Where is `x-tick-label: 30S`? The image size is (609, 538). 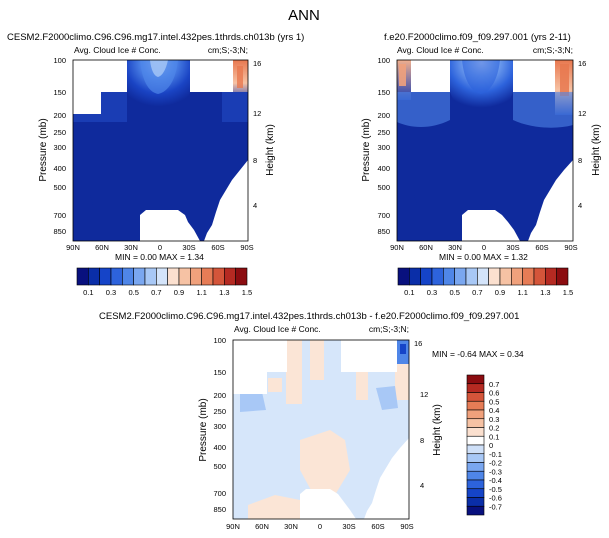 x-tick-label: 30S is located at coordinates (512, 247).